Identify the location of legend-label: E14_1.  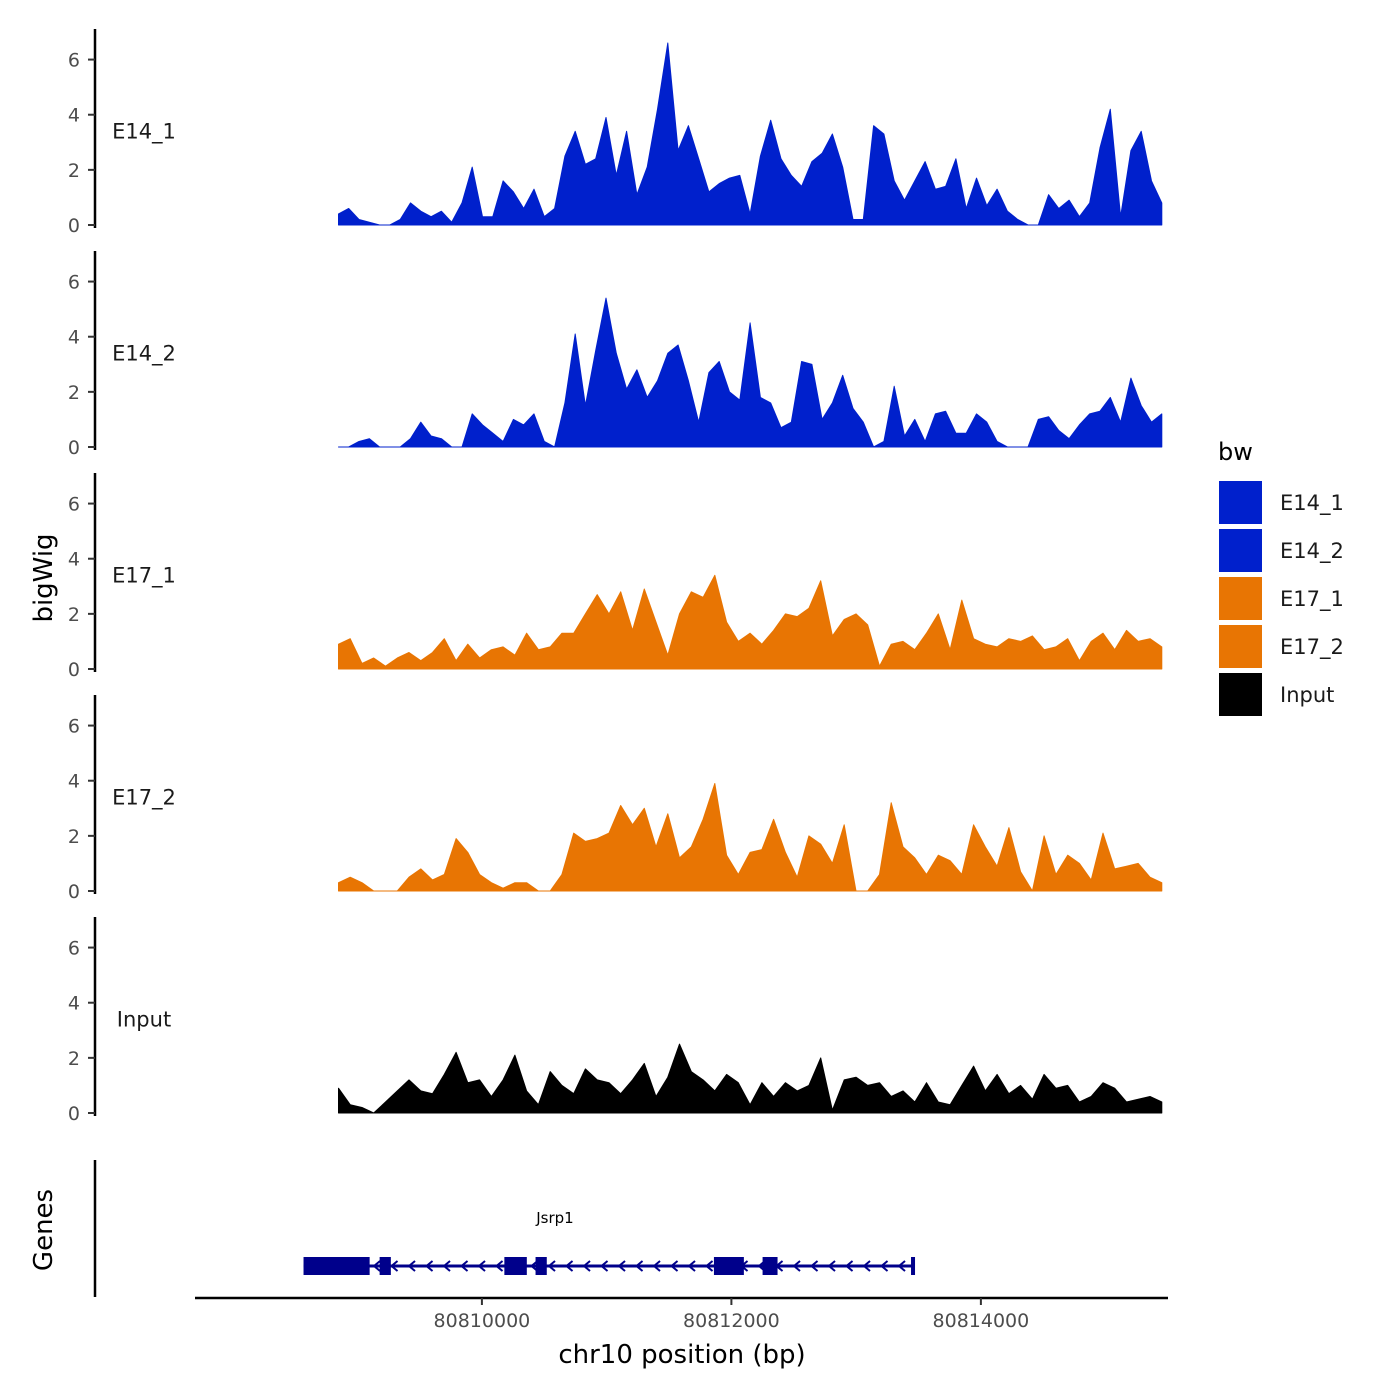
(1312, 503).